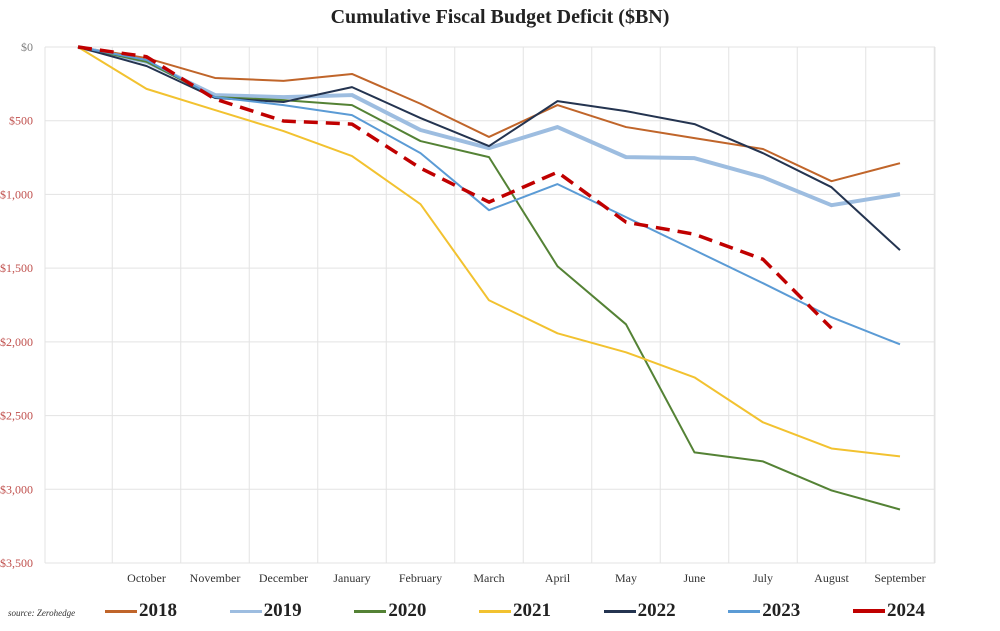 This screenshot has width=1000, height=631. I want to click on legend-item-2019: 2019, so click(265, 611).